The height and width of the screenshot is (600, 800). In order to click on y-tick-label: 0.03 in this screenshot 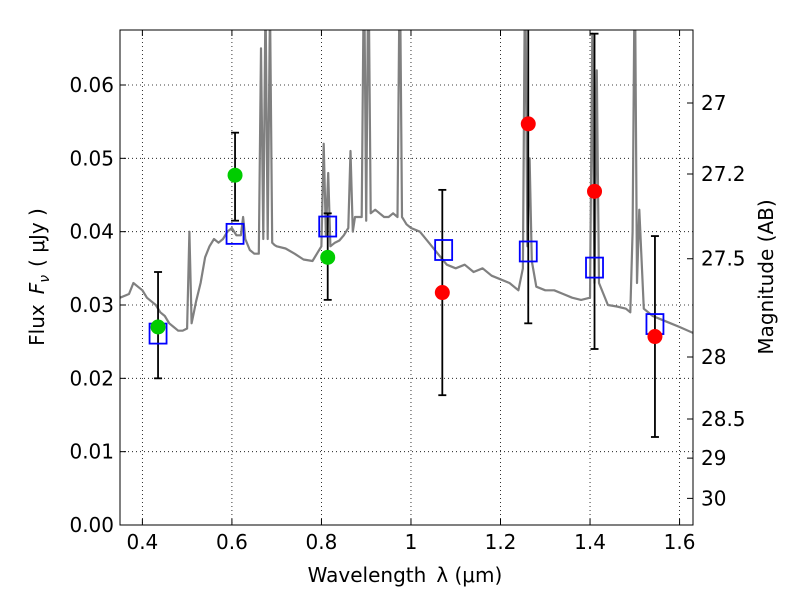, I will do `click(91, 305)`.